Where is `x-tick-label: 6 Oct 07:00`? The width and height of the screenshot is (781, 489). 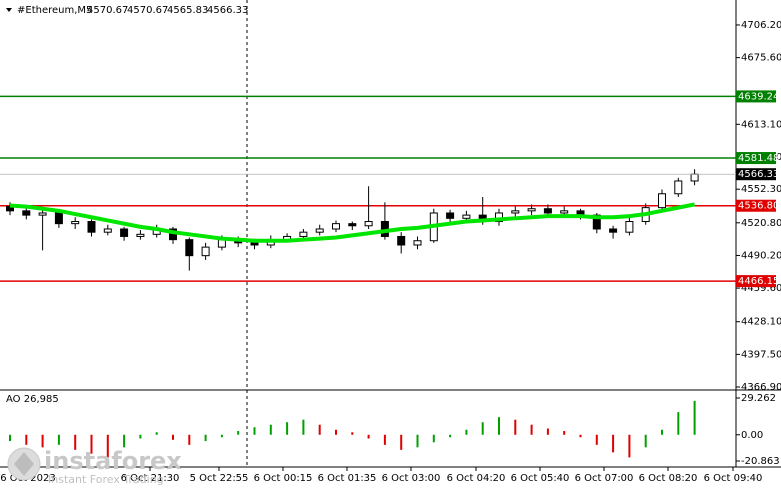 x-tick-label: 6 Oct 07:00 is located at coordinates (604, 478).